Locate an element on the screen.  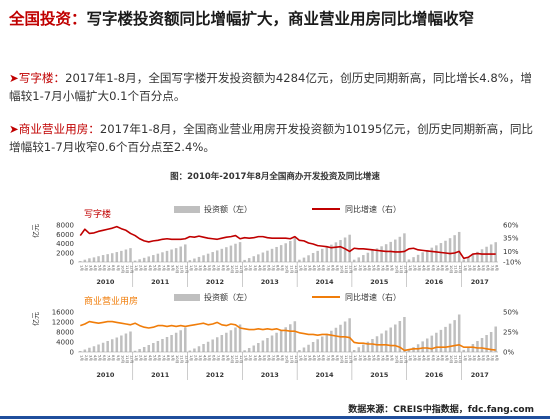
y-right-tick-label: 35% is located at coordinates (511, 239).